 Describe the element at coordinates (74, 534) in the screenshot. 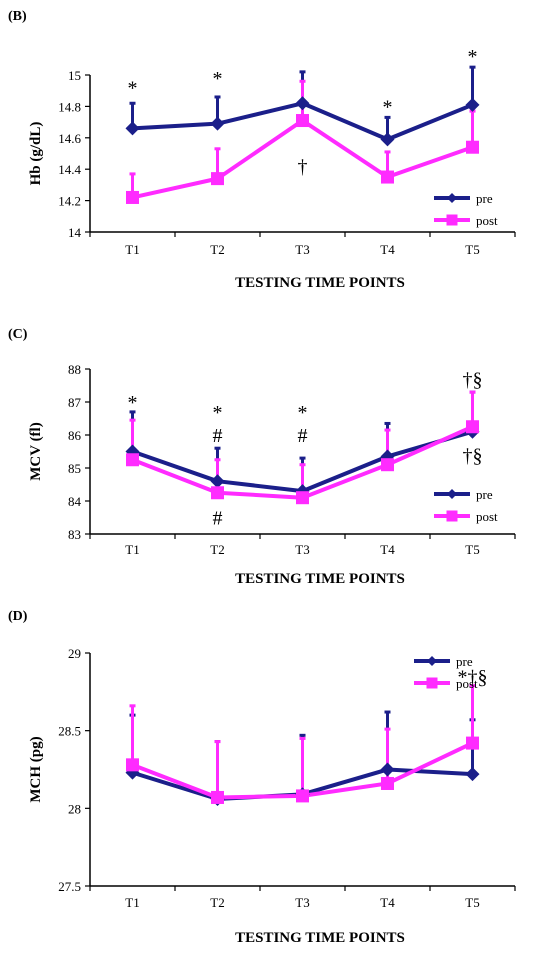

I see `y-tick-label: 83` at that location.